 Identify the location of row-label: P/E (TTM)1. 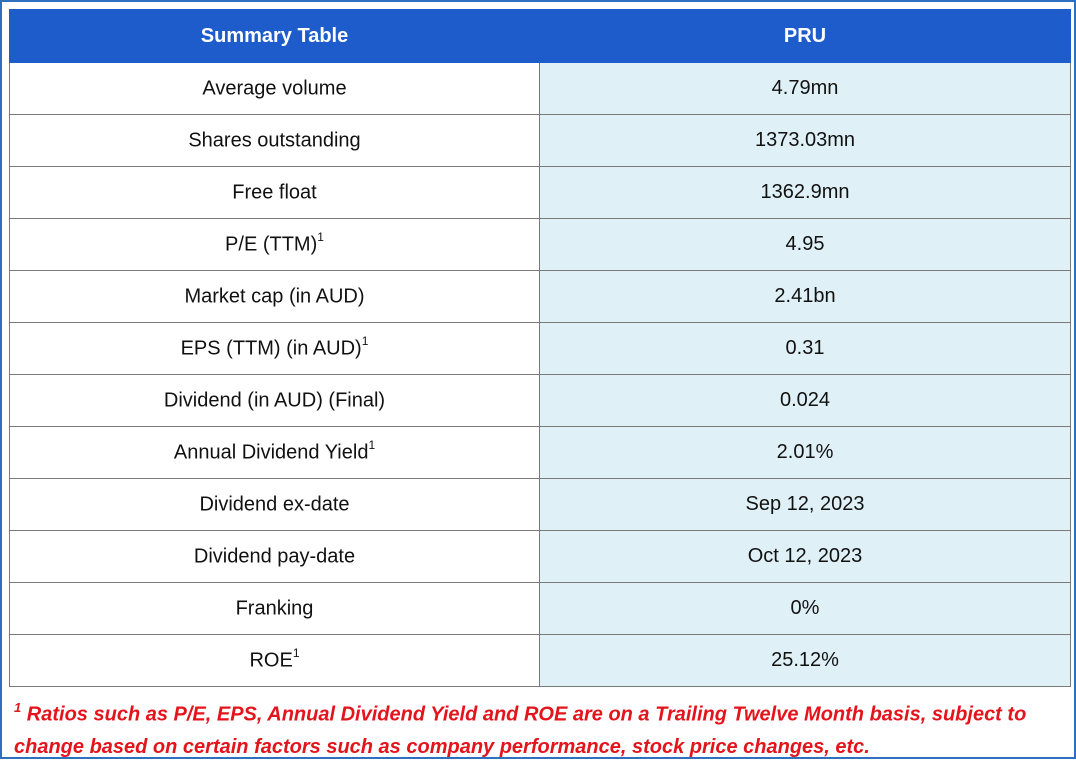
(274, 244).